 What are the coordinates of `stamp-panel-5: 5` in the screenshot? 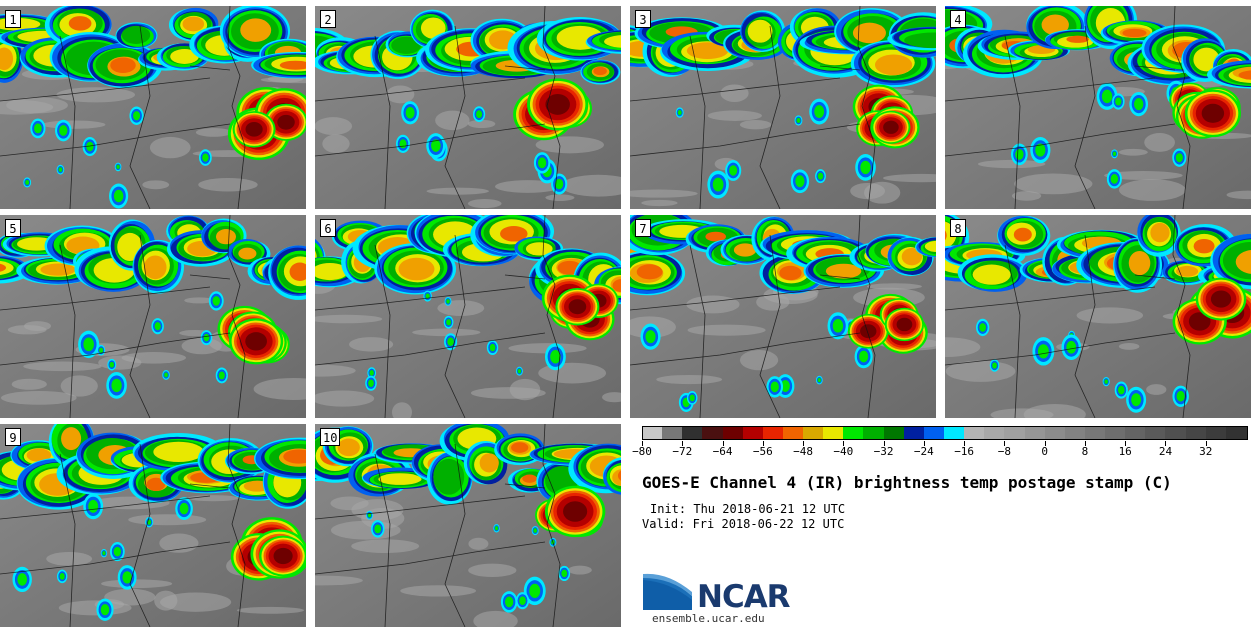 It's located at (153, 316).